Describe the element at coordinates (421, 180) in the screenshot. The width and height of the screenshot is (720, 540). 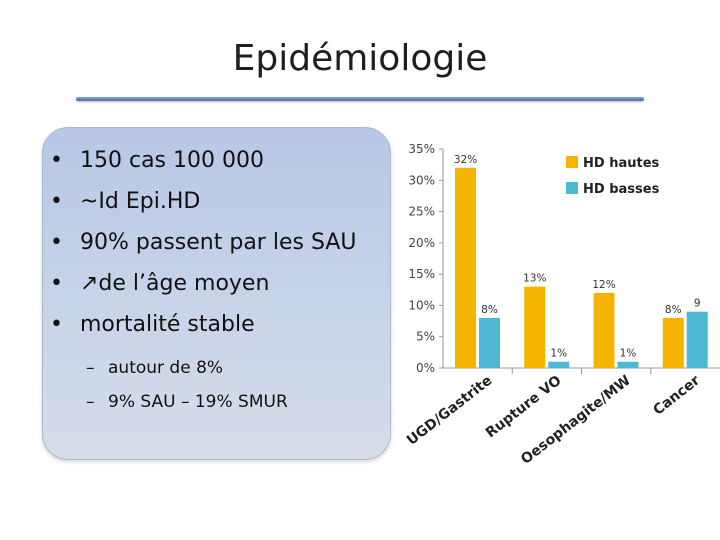
I see `y-tick-label: 30%` at that location.